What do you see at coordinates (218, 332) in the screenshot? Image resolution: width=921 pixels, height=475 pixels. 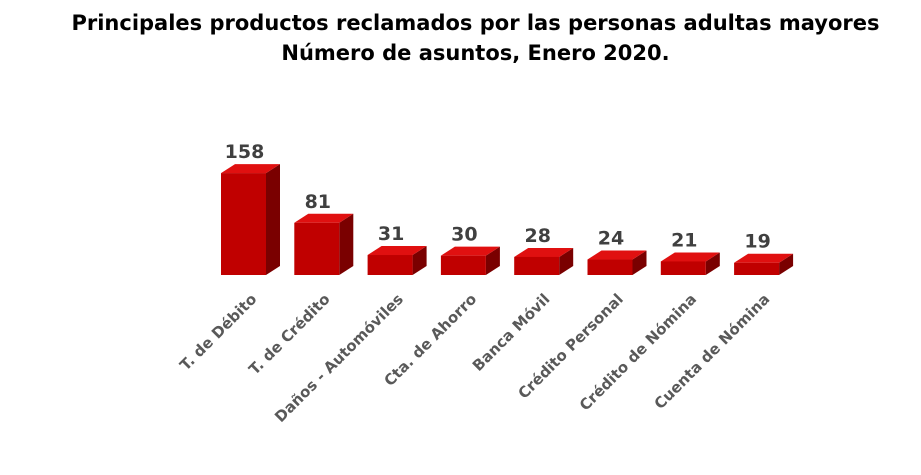 I see `category-label: T. de Débito` at bounding box center [218, 332].